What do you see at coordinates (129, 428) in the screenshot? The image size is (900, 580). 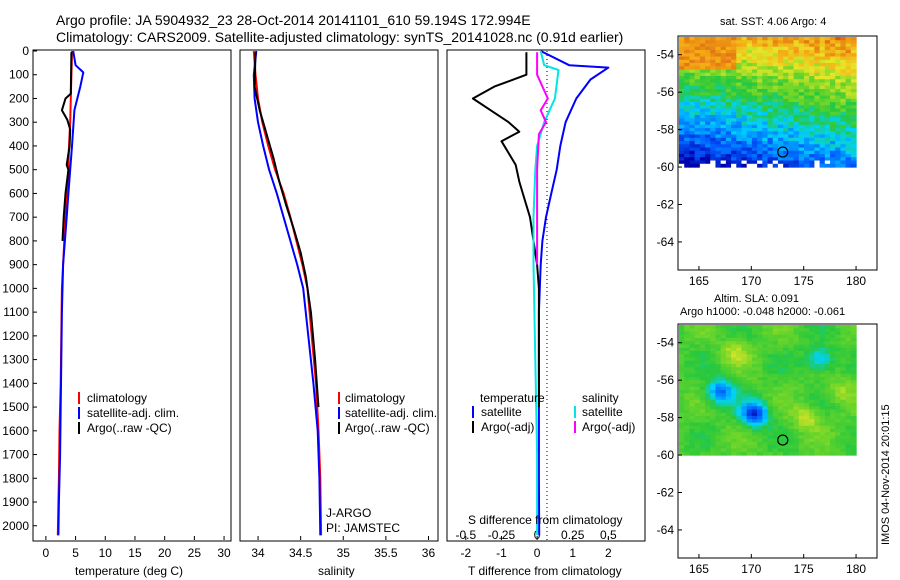 I see `legend-label-argo: Argo(..raw -QC)` at bounding box center [129, 428].